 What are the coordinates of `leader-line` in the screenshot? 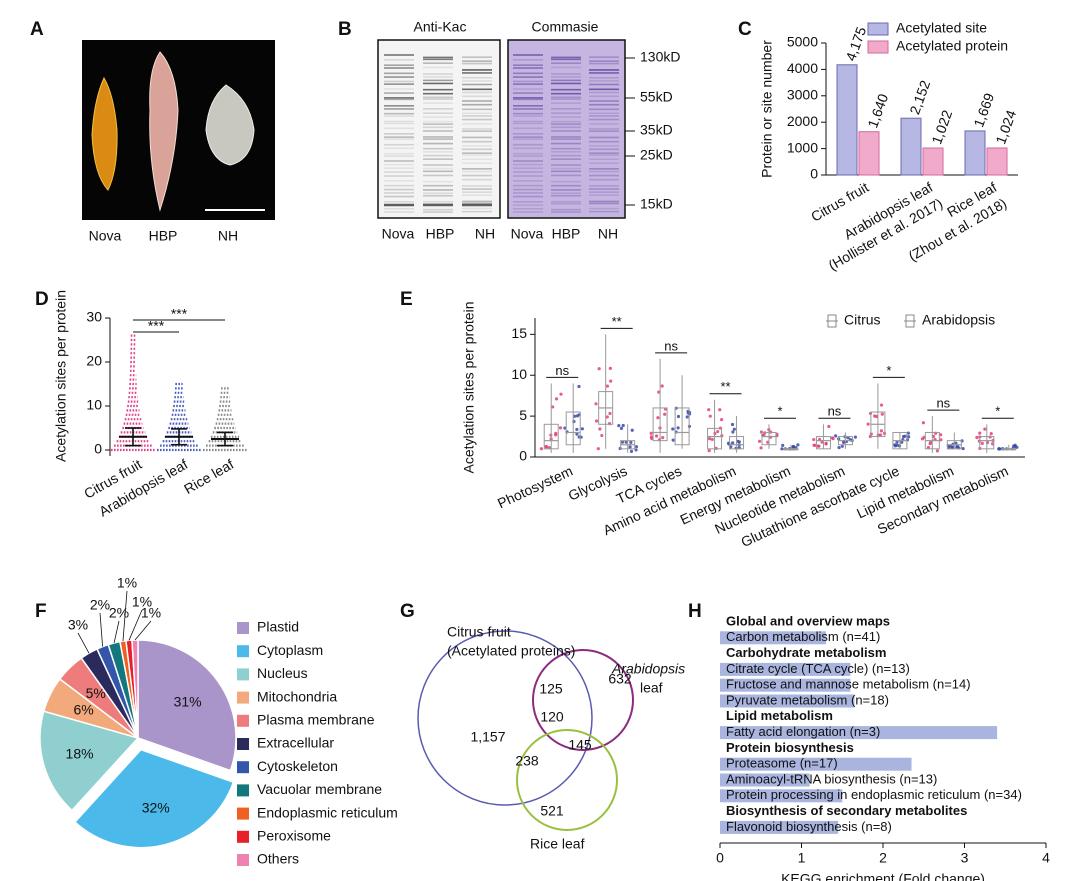 It's located at (125, 616).